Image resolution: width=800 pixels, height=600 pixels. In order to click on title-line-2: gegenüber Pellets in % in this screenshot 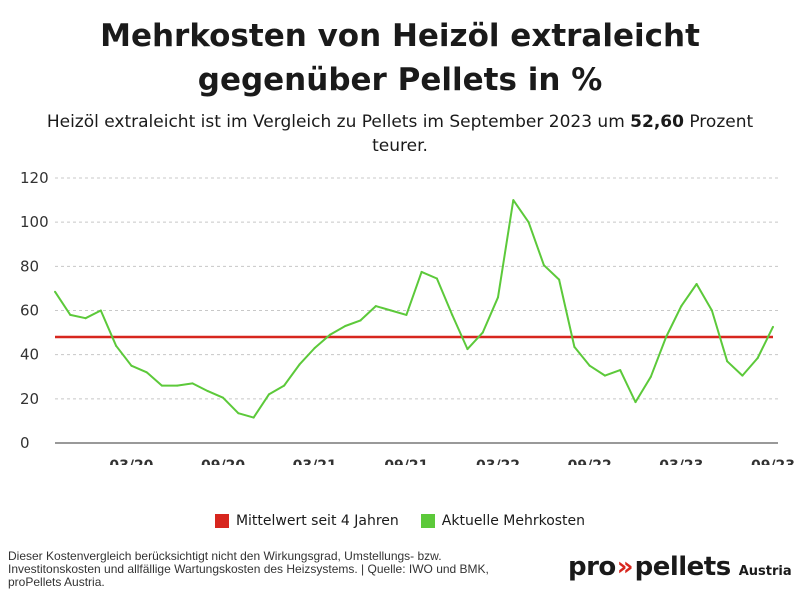, I will do `click(400, 80)`.